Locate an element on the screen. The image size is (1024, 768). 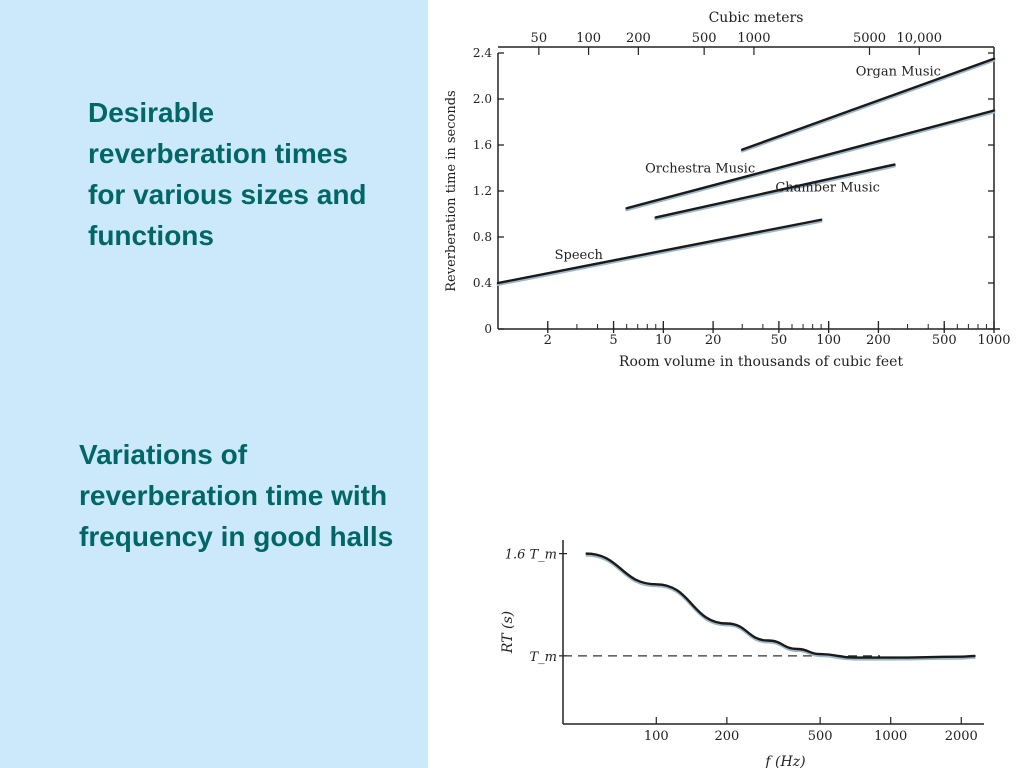
chart2-series-line is located at coordinates (780, 605).